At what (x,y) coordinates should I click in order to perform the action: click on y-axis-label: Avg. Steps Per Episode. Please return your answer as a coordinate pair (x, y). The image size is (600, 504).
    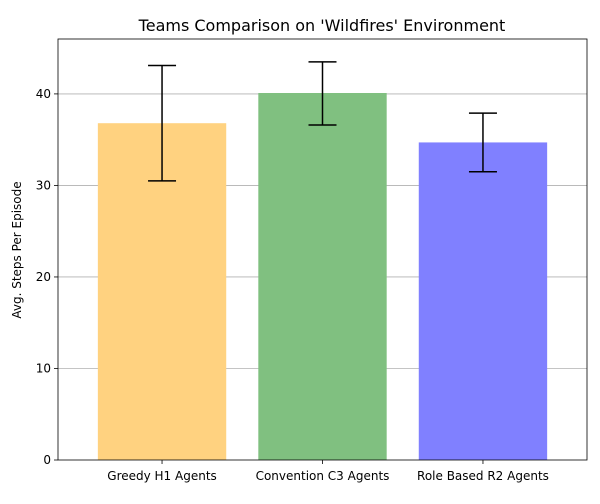
    Looking at the image, I should click on (17, 249).